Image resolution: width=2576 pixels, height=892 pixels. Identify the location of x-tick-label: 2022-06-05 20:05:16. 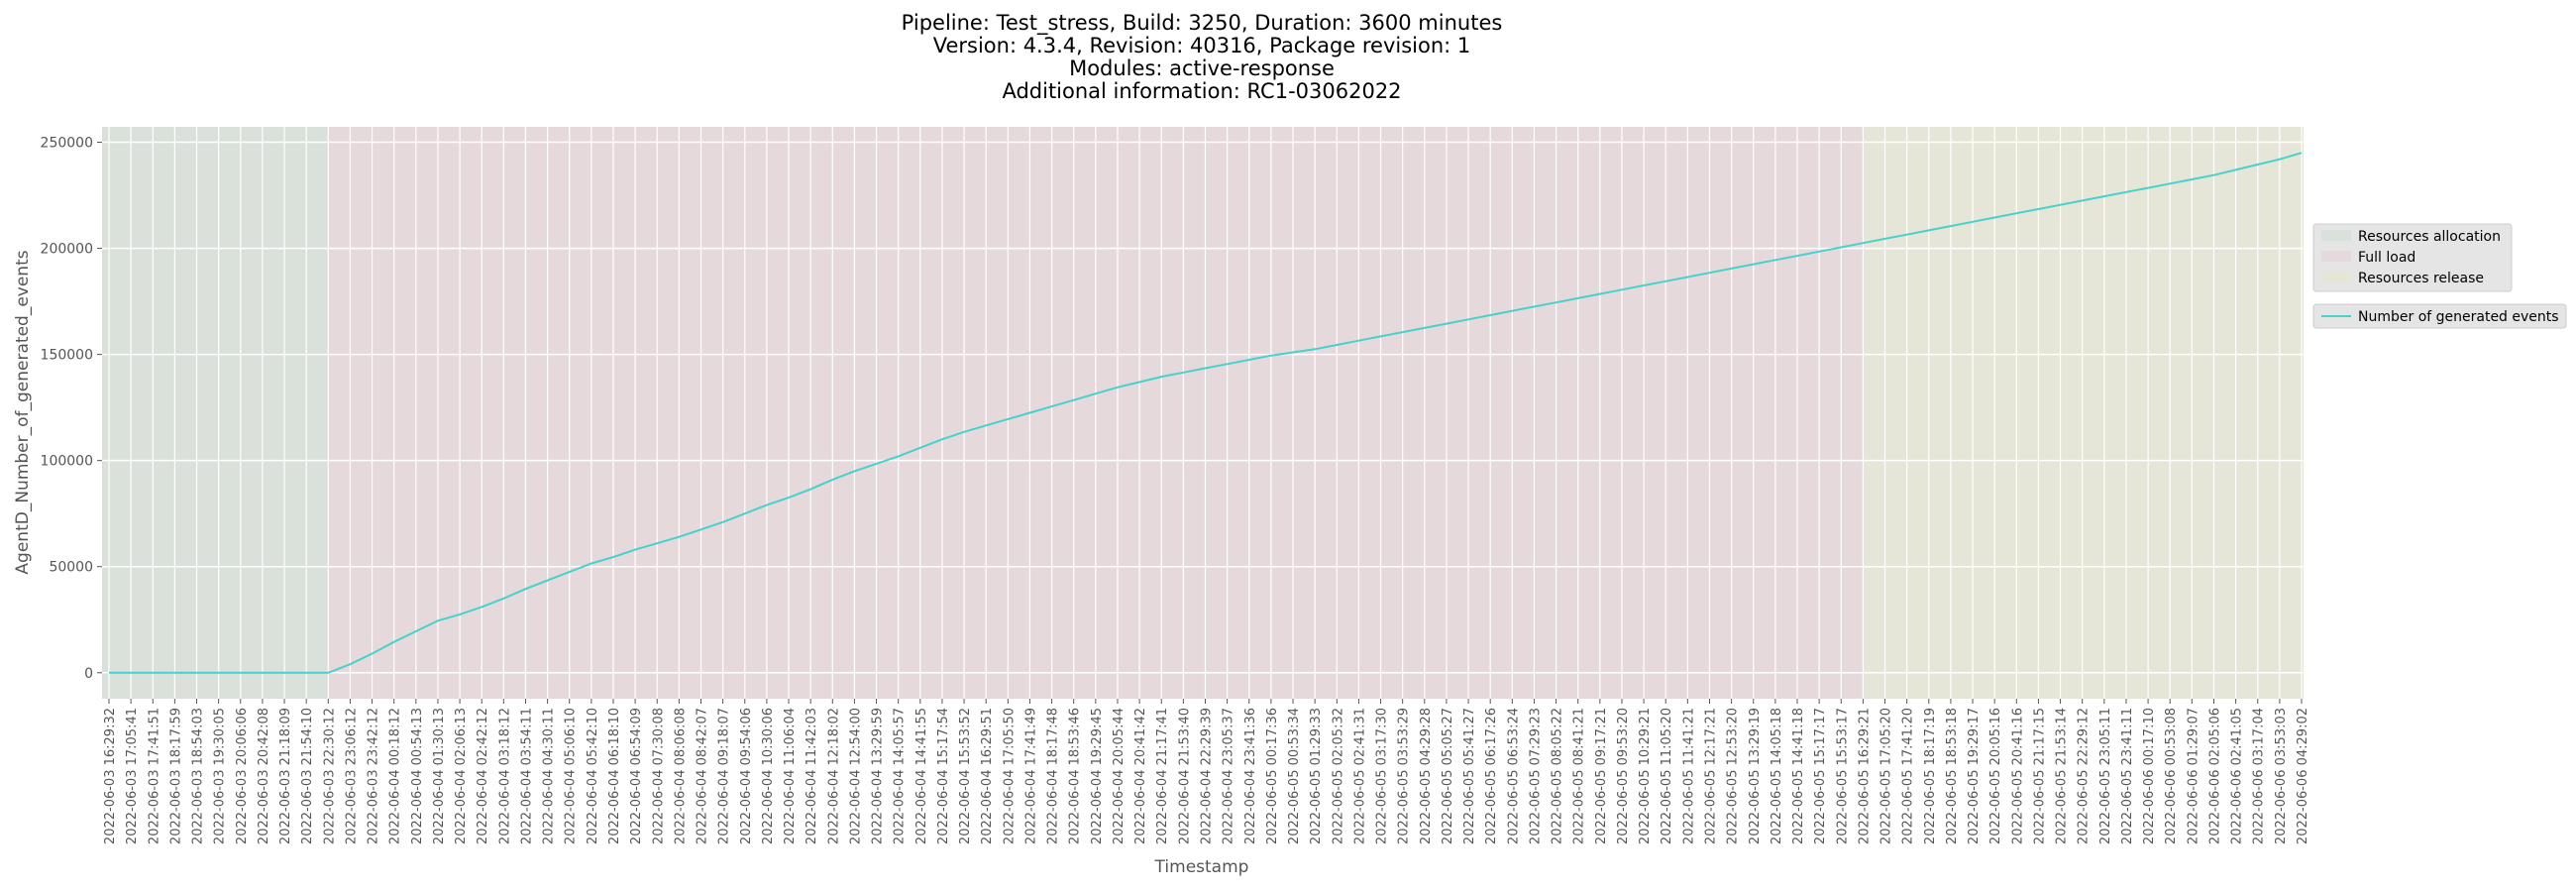
(1996, 776).